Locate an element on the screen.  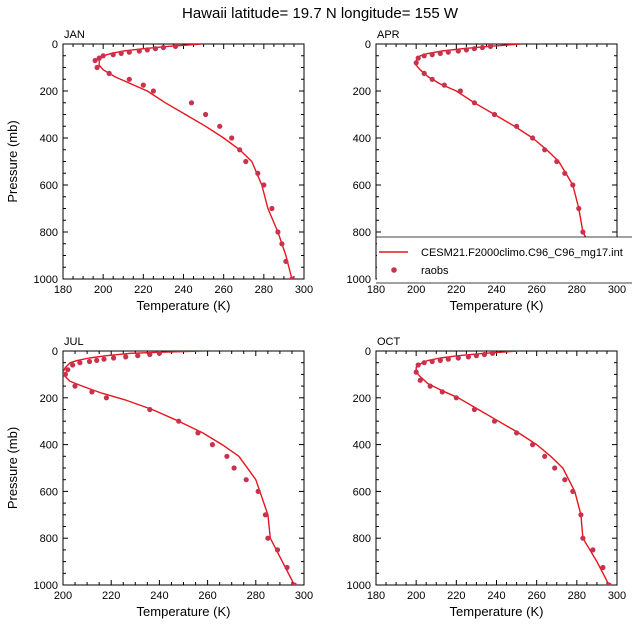
legend-marker-swatch is located at coordinates (394, 270).